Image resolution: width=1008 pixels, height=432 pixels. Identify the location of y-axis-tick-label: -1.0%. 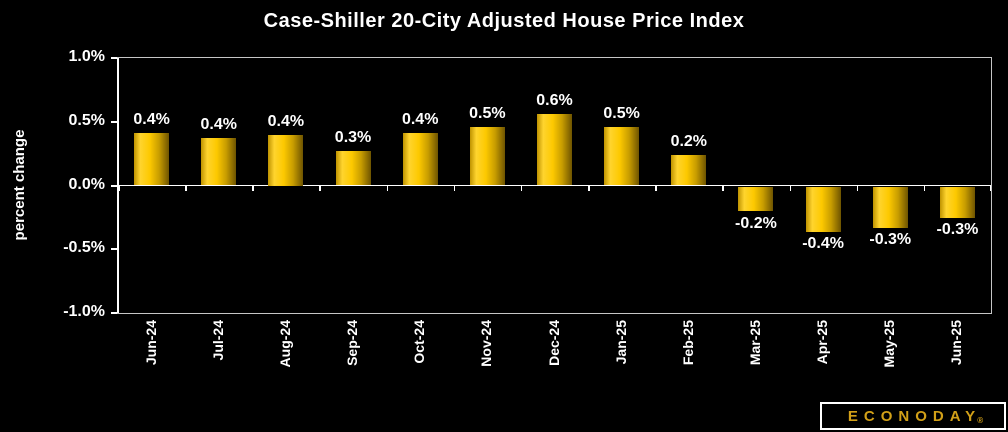
(84, 311).